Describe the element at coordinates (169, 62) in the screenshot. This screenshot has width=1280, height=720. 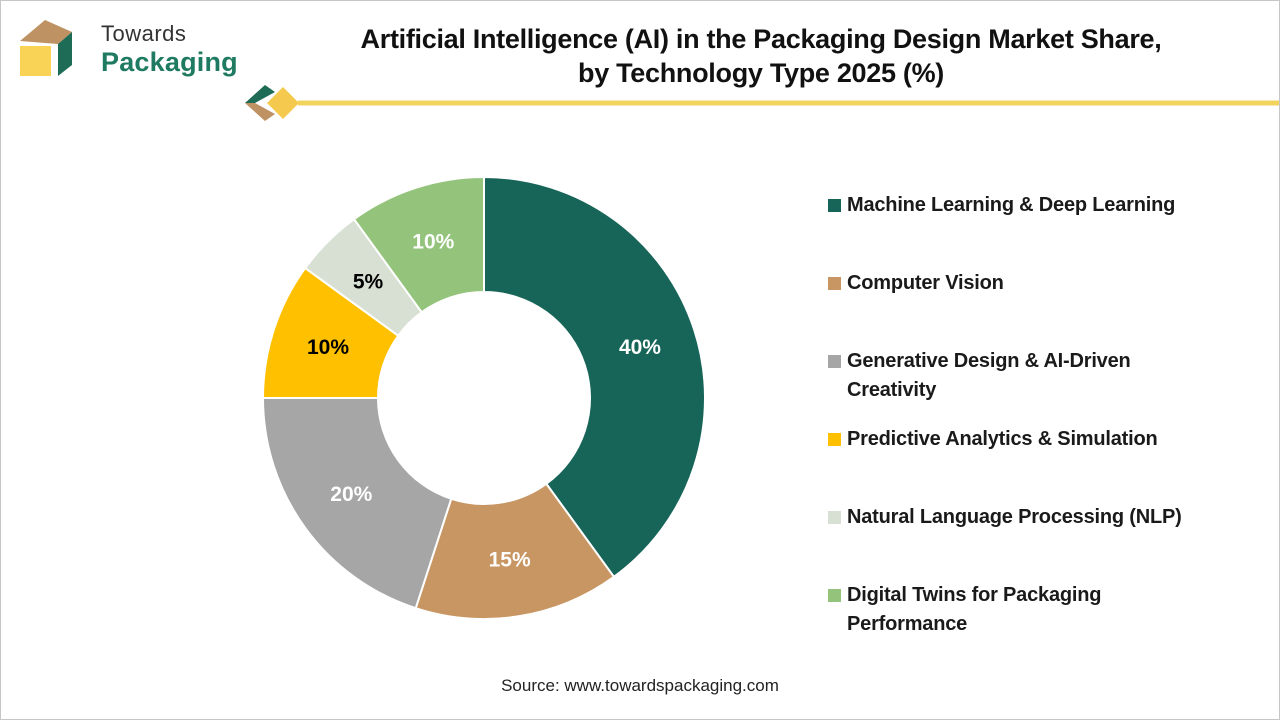
I see `logo-packaging-text: Packaging` at that location.